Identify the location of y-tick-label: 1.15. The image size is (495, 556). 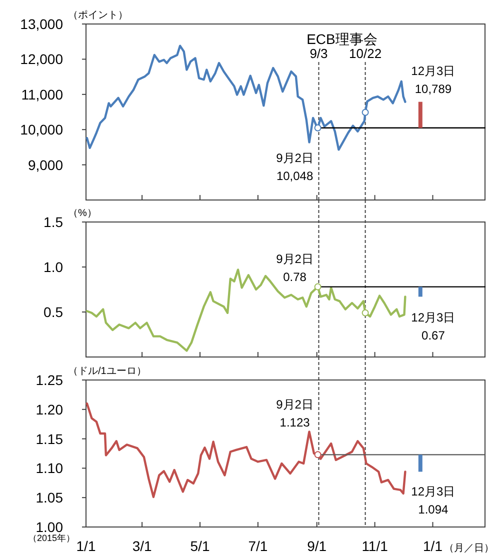
(50, 438).